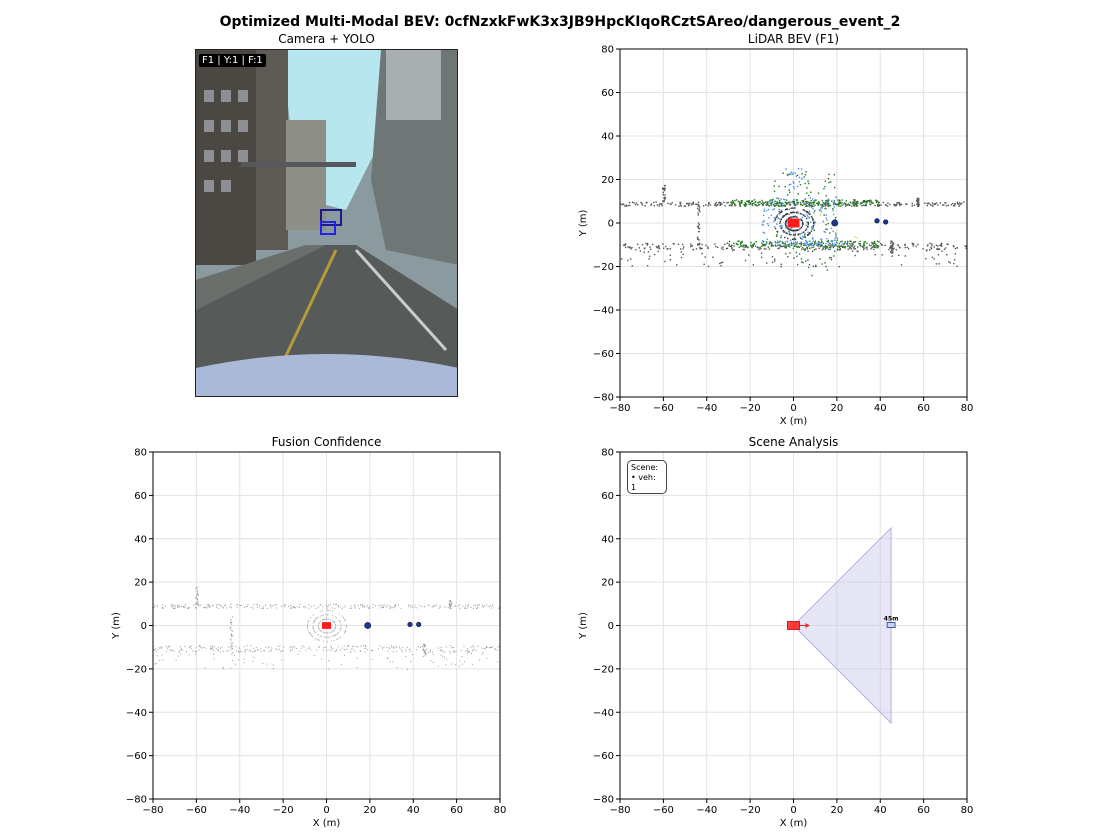  What do you see at coordinates (368, 625) in the screenshot?
I see `vehicle-marker` at bounding box center [368, 625].